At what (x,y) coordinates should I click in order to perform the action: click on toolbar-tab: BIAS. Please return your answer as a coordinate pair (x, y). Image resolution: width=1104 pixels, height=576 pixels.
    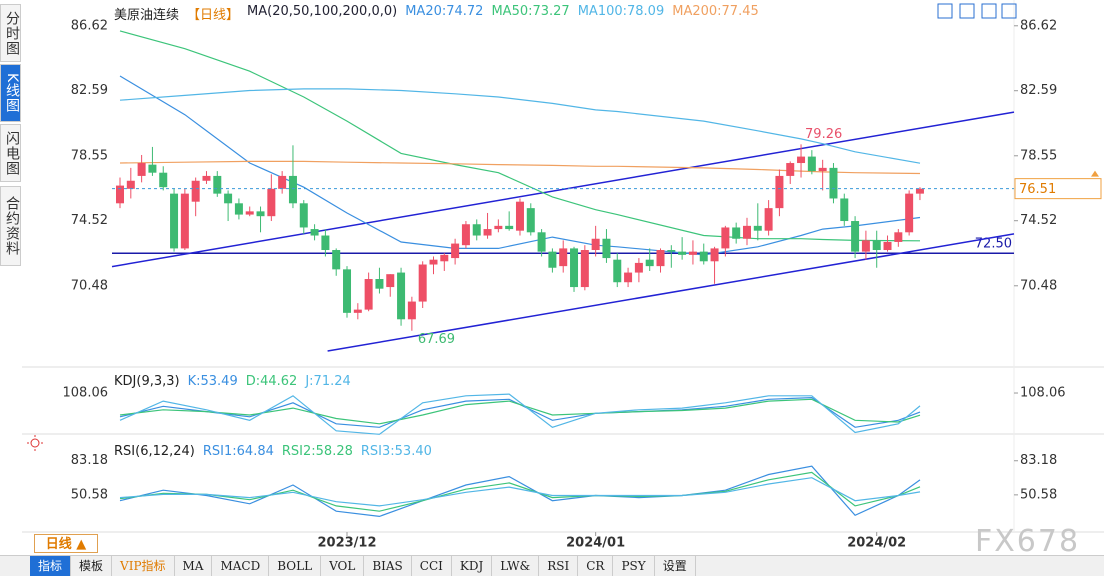
    Looking at the image, I should click on (388, 566).